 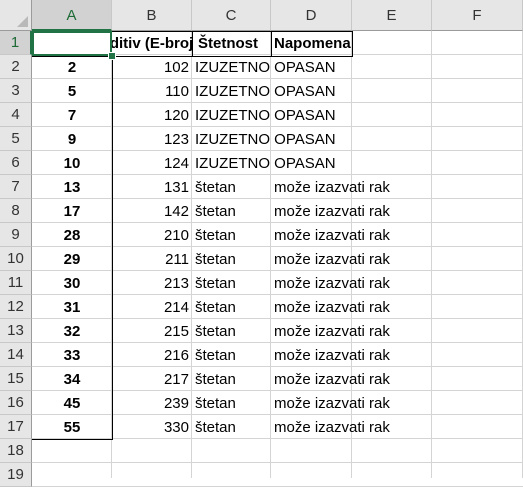 I want to click on cell-c16: štetan, so click(x=215, y=403).